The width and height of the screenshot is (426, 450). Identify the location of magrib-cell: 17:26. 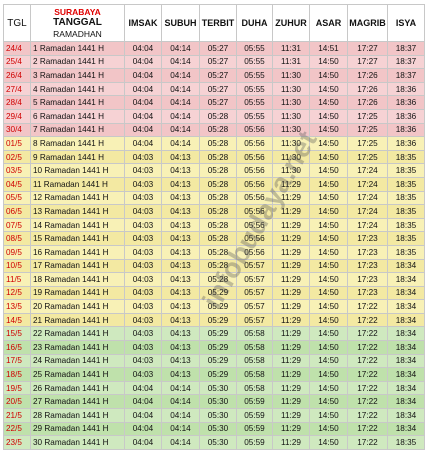
(367, 102).